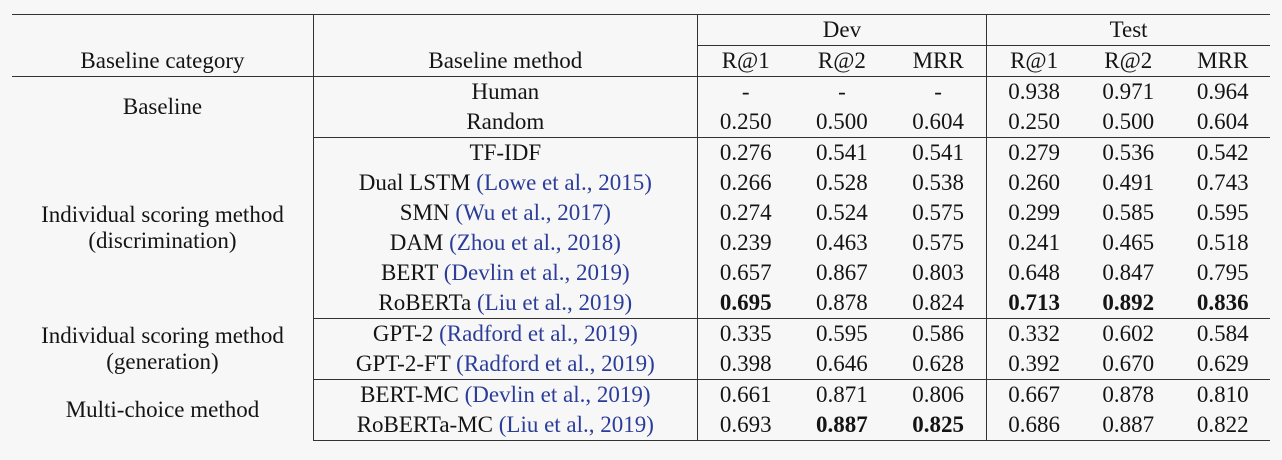 Image resolution: width=1282 pixels, height=460 pixels. What do you see at coordinates (939, 394) in the screenshot?
I see `dev-mrr-value: 0.806` at bounding box center [939, 394].